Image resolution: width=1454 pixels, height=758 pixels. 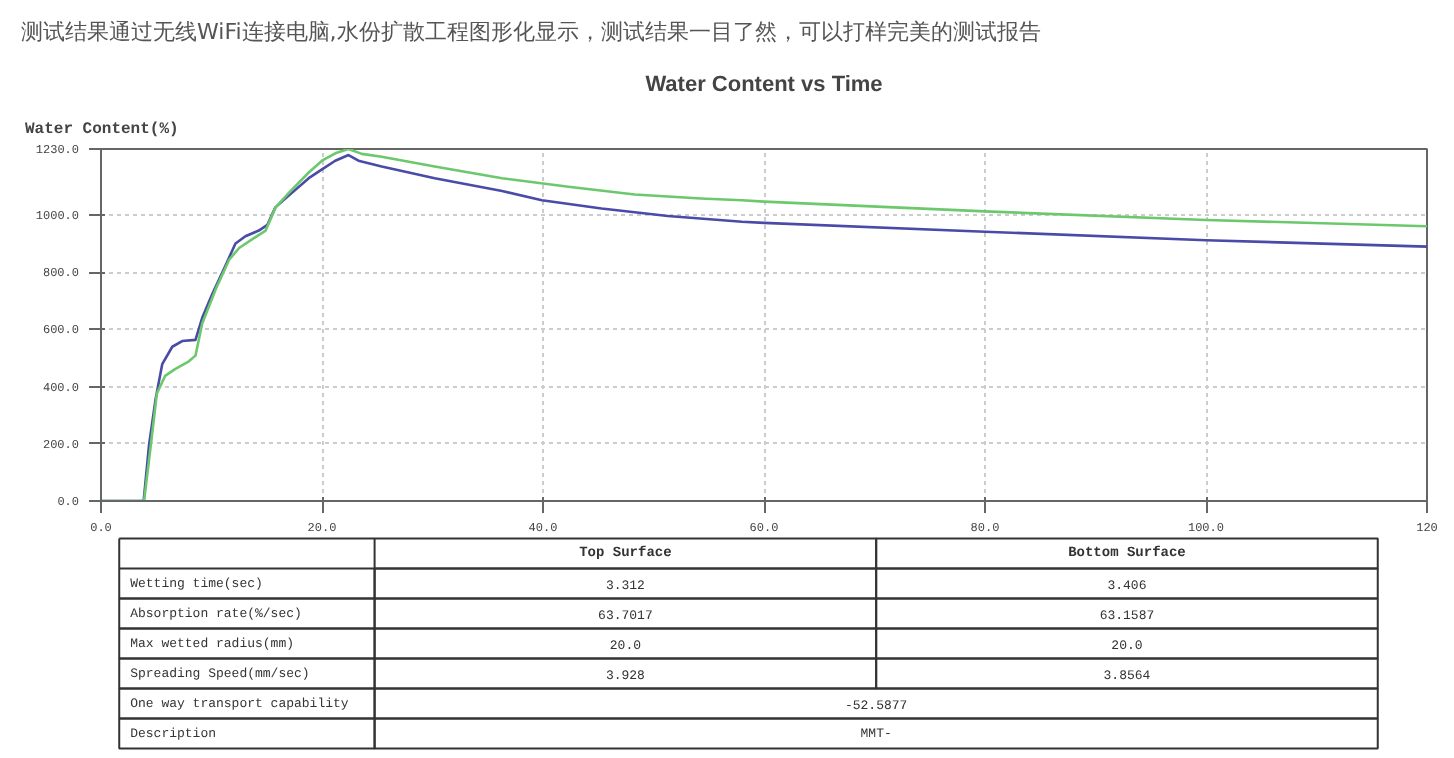 I want to click on y-axis-title: Water Content(%), so click(x=102, y=130).